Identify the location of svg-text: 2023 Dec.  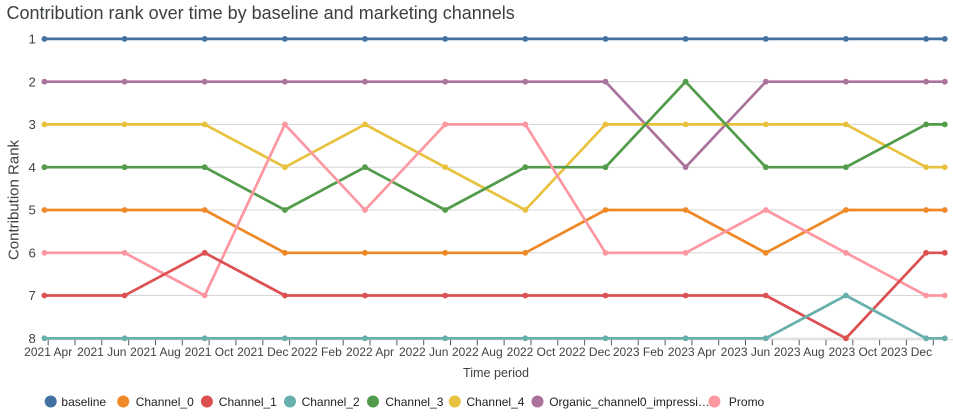
(906, 352).